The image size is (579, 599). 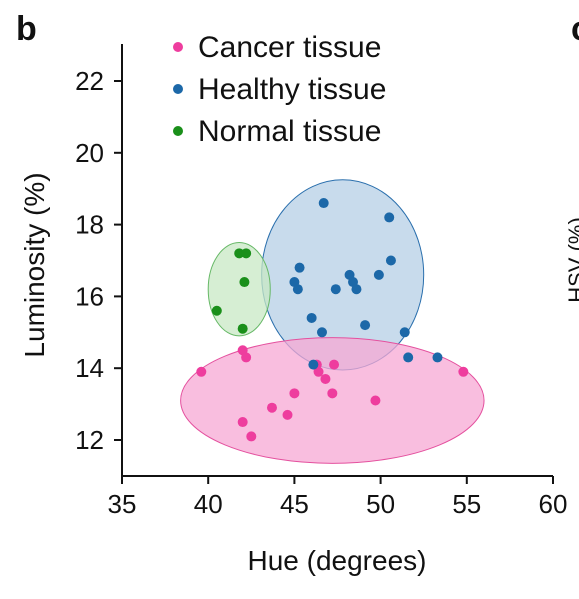 What do you see at coordinates (292, 89) in the screenshot?
I see `legend-label-healthy-tissue: Healthy tissue` at bounding box center [292, 89].